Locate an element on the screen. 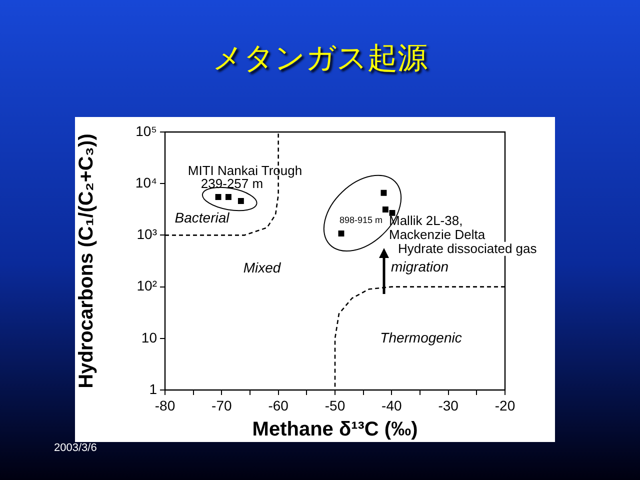  annotation: 239-257 m is located at coordinates (232, 184).